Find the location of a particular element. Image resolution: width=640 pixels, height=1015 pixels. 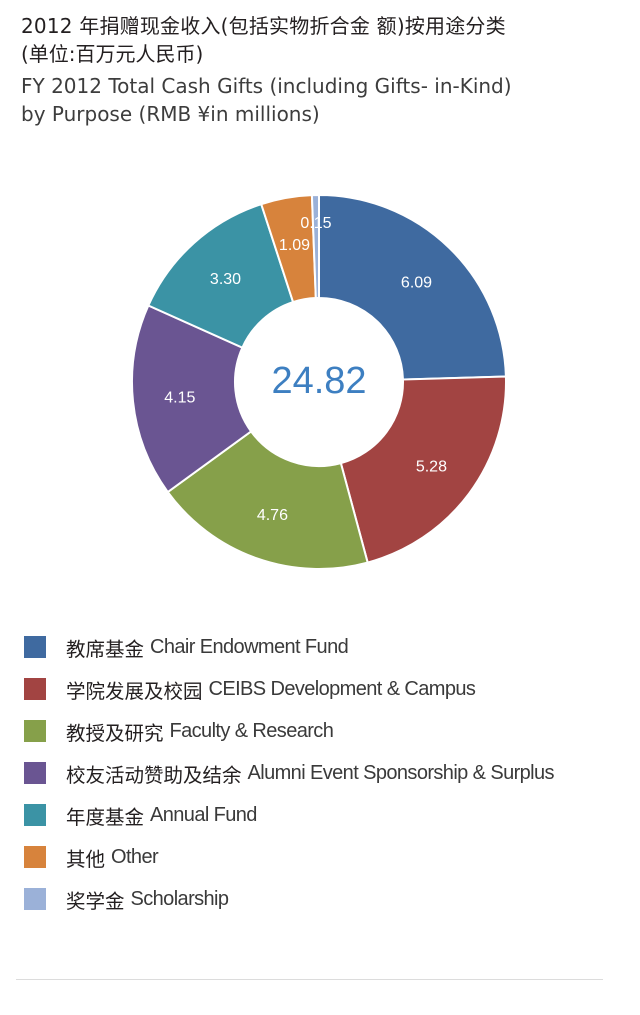

legend-item: 奖学金 Scholarship is located at coordinates (329, 899).